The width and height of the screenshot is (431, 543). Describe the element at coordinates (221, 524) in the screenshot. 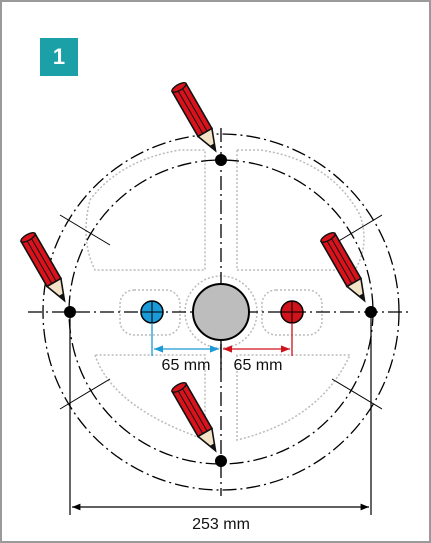

I see `total-width-label: 253 mm` at that location.